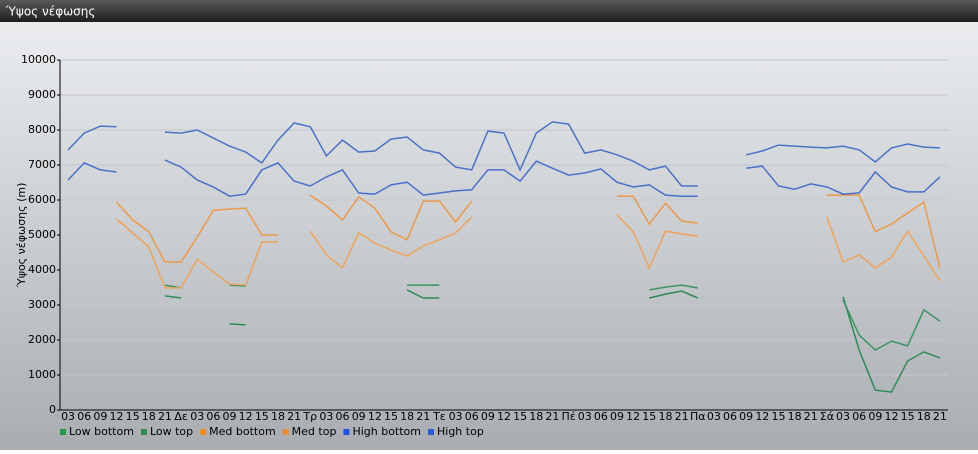 This screenshot has width=978, height=454. Describe the element at coordinates (171, 431) in the screenshot. I see `legend-label: Low top` at that location.